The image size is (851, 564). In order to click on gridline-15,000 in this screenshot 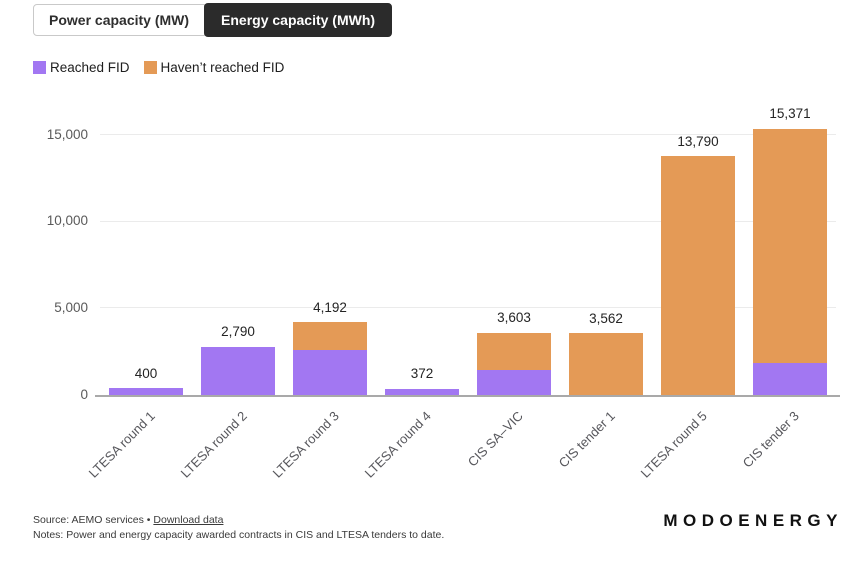, I will do `click(468, 135)`.